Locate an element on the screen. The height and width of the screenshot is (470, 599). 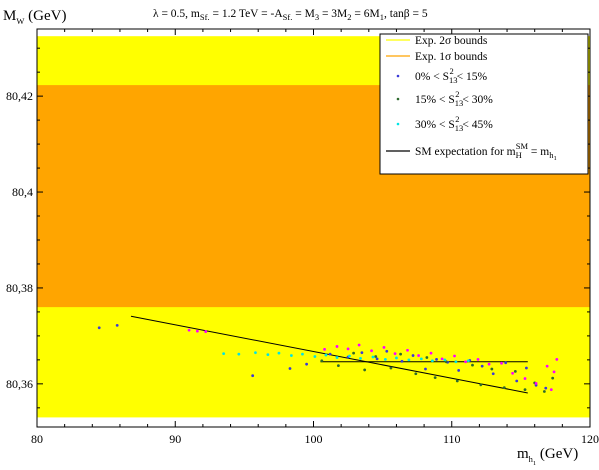
legend-sup: SM is located at coordinates (522, 146).